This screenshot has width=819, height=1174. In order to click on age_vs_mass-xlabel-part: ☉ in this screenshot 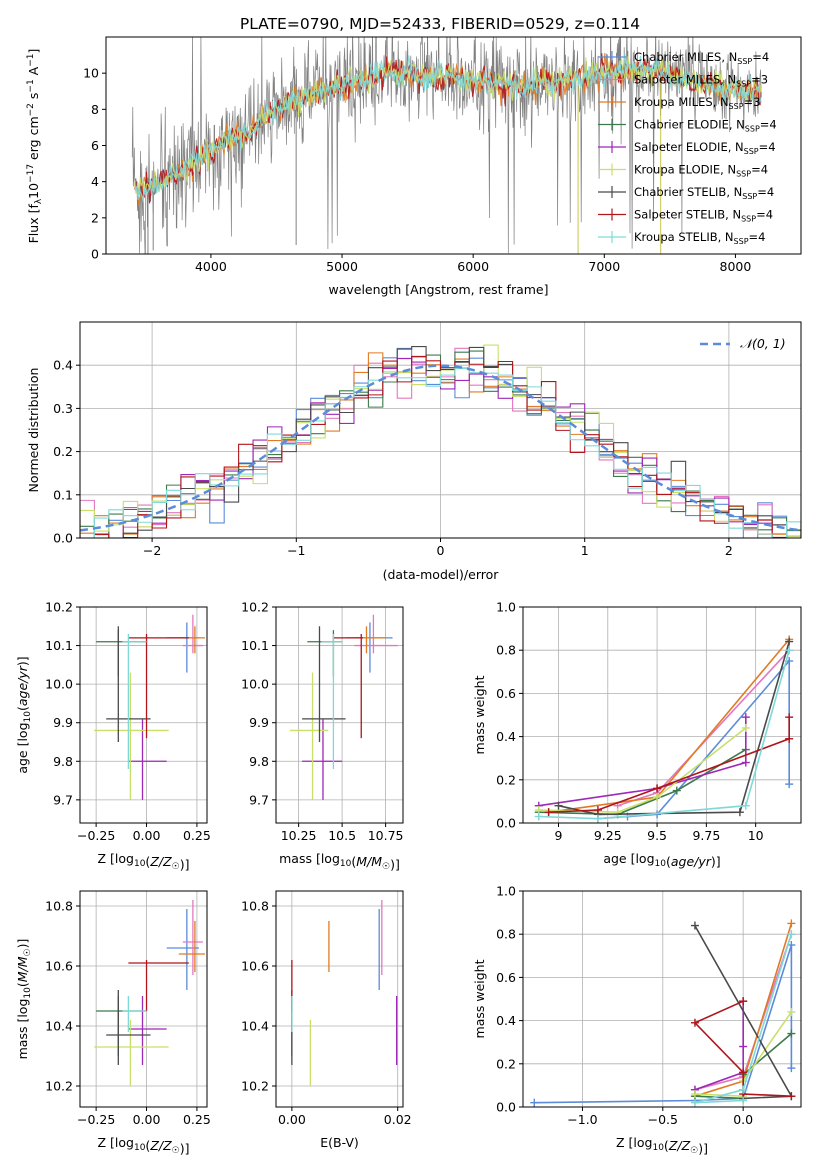, I will do `click(386, 867)`.